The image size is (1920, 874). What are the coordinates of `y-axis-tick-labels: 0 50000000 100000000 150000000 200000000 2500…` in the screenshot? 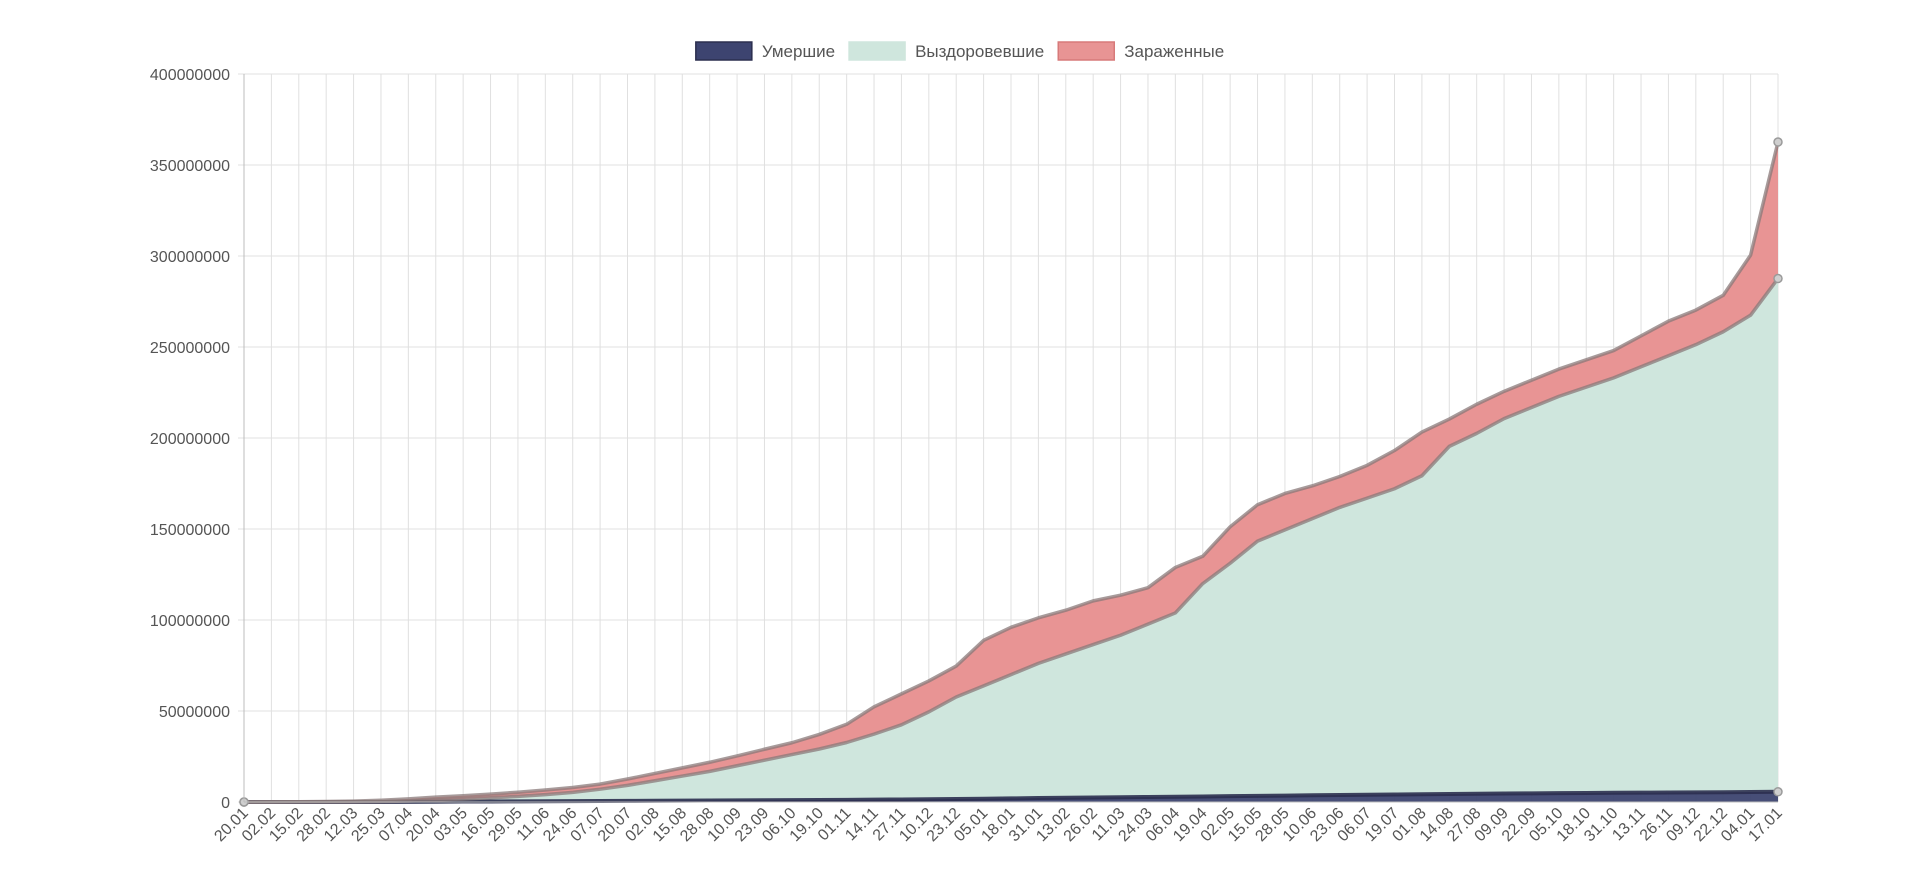 It's located at (190, 439).